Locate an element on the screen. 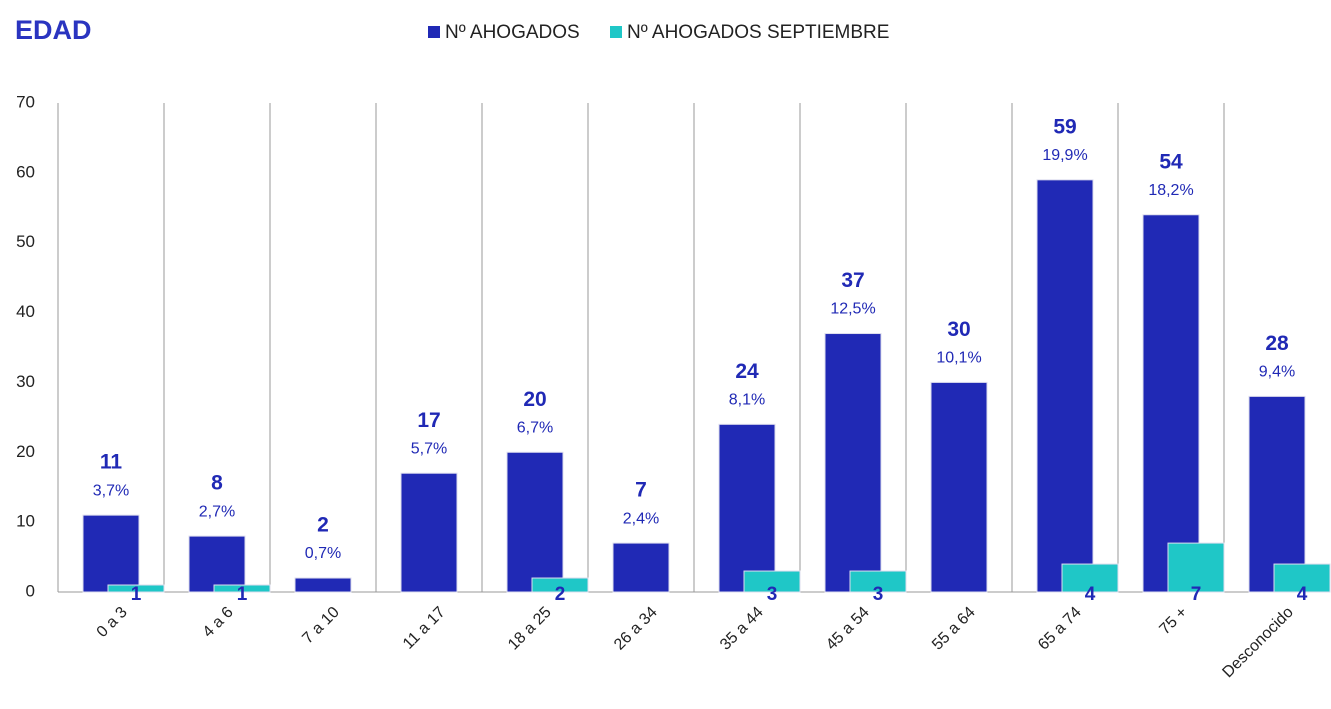 Image resolution: width=1331 pixels, height=709 pixels. x-tick-label: 7 a 10 is located at coordinates (321, 626).